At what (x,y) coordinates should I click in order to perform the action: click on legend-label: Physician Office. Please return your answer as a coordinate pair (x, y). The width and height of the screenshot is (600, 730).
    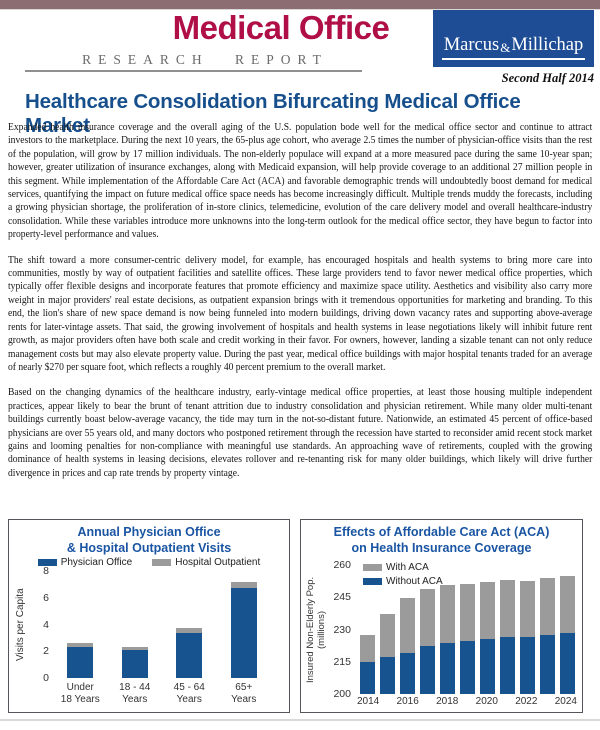
    Looking at the image, I should click on (96, 562).